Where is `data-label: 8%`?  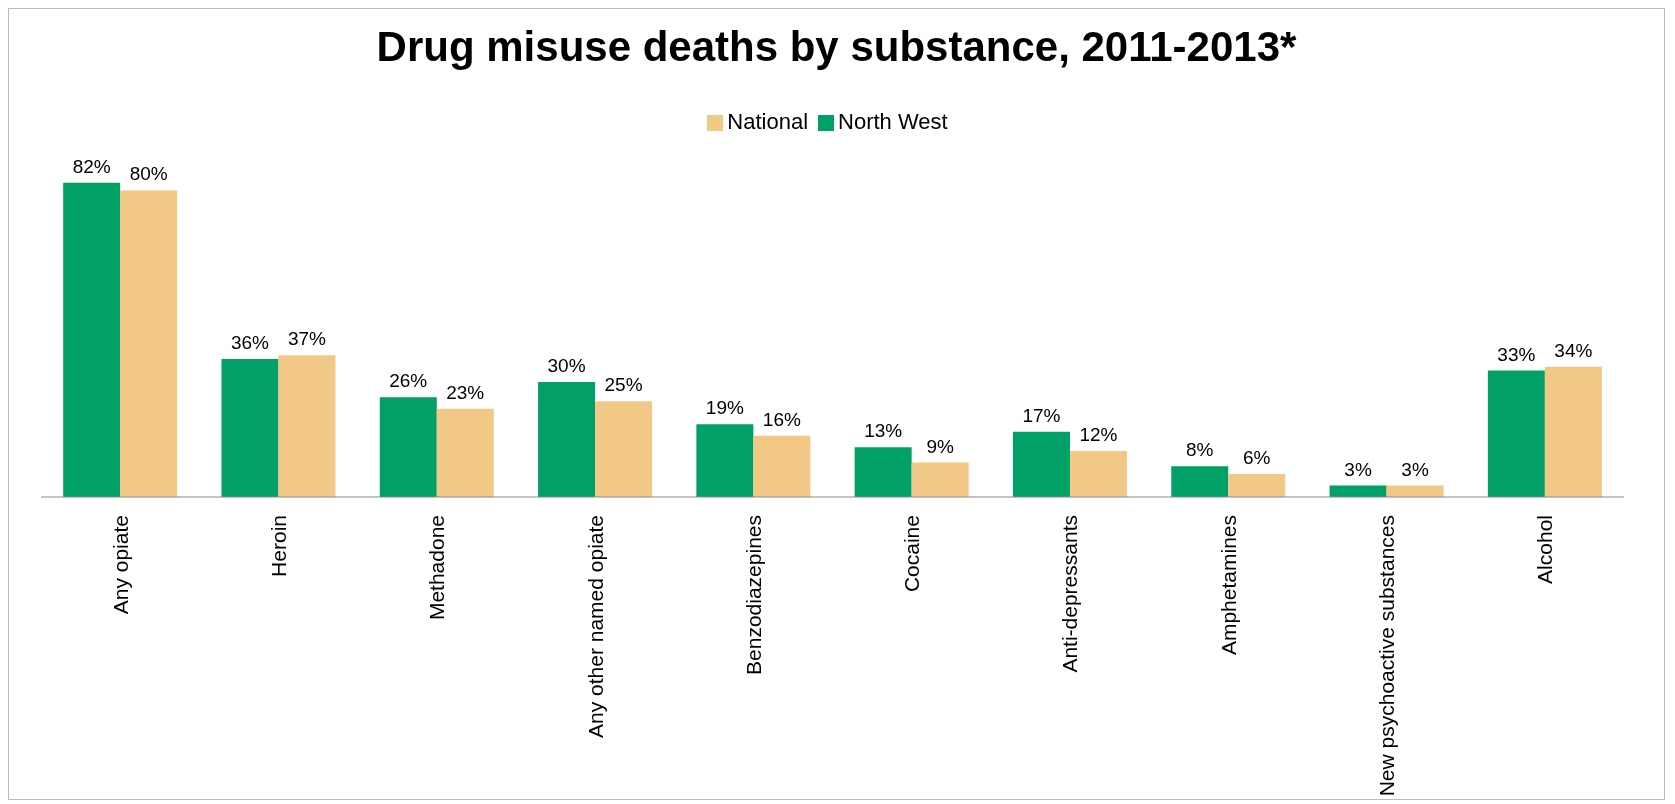
data-label: 8% is located at coordinates (1200, 450).